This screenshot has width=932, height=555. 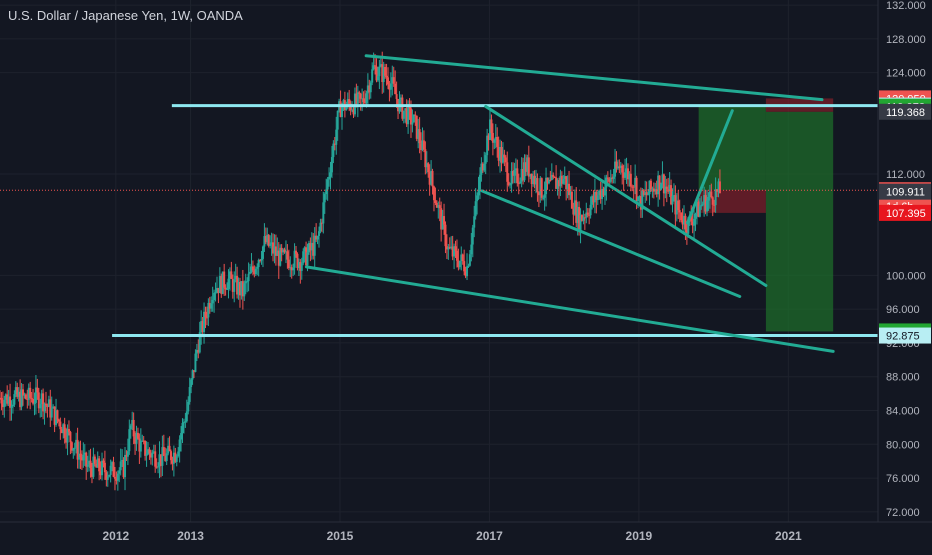 What do you see at coordinates (190, 536) in the screenshot?
I see `time-tick-label: 2013` at bounding box center [190, 536].